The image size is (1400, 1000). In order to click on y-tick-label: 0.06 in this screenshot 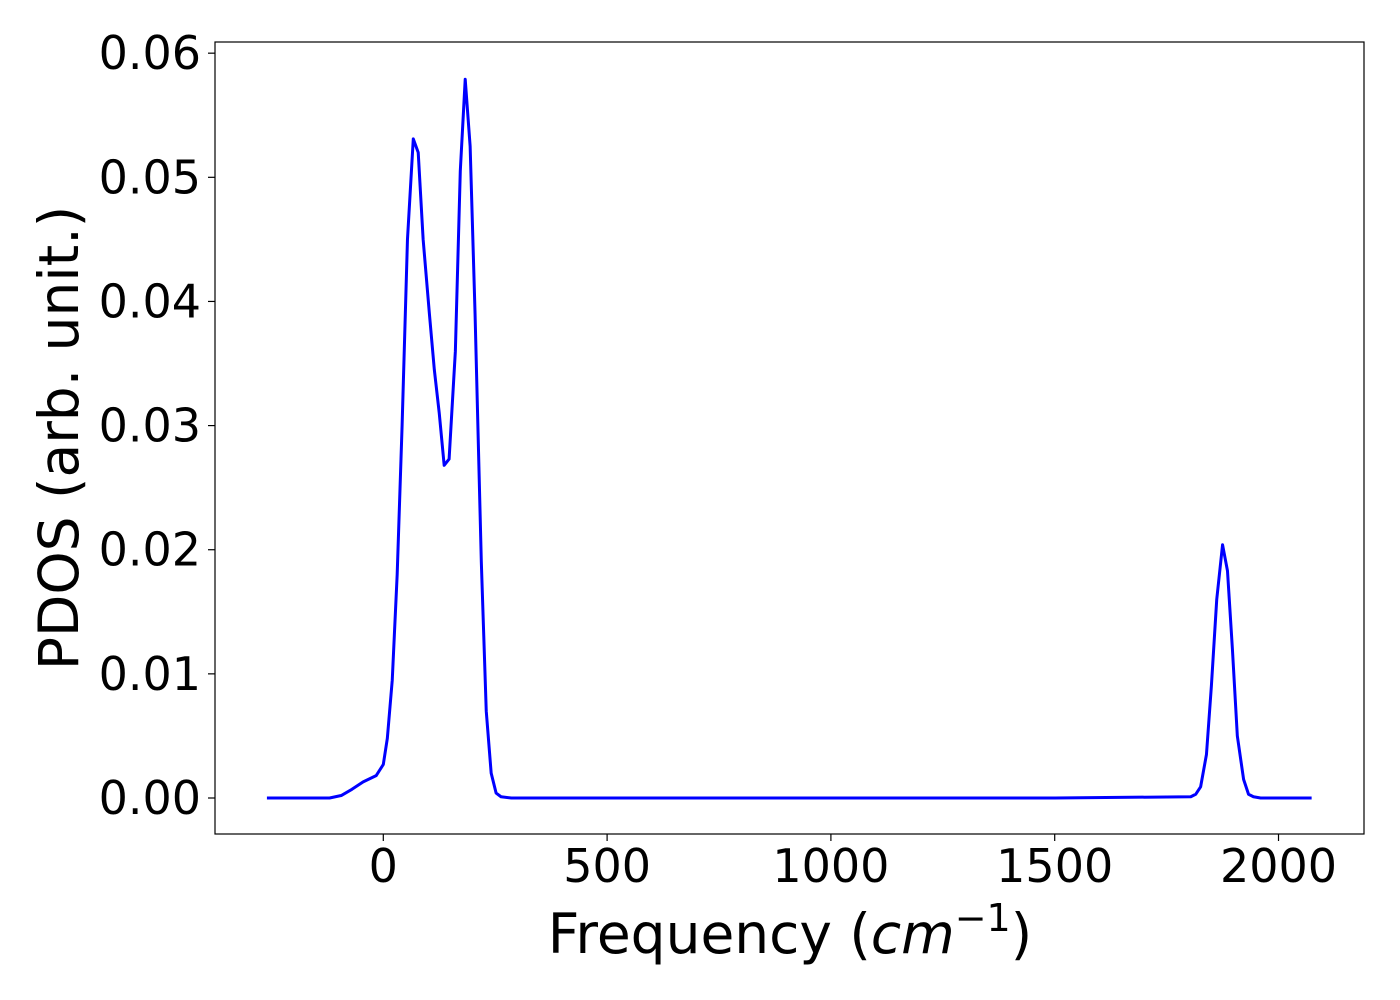, I will do `click(150, 53)`.